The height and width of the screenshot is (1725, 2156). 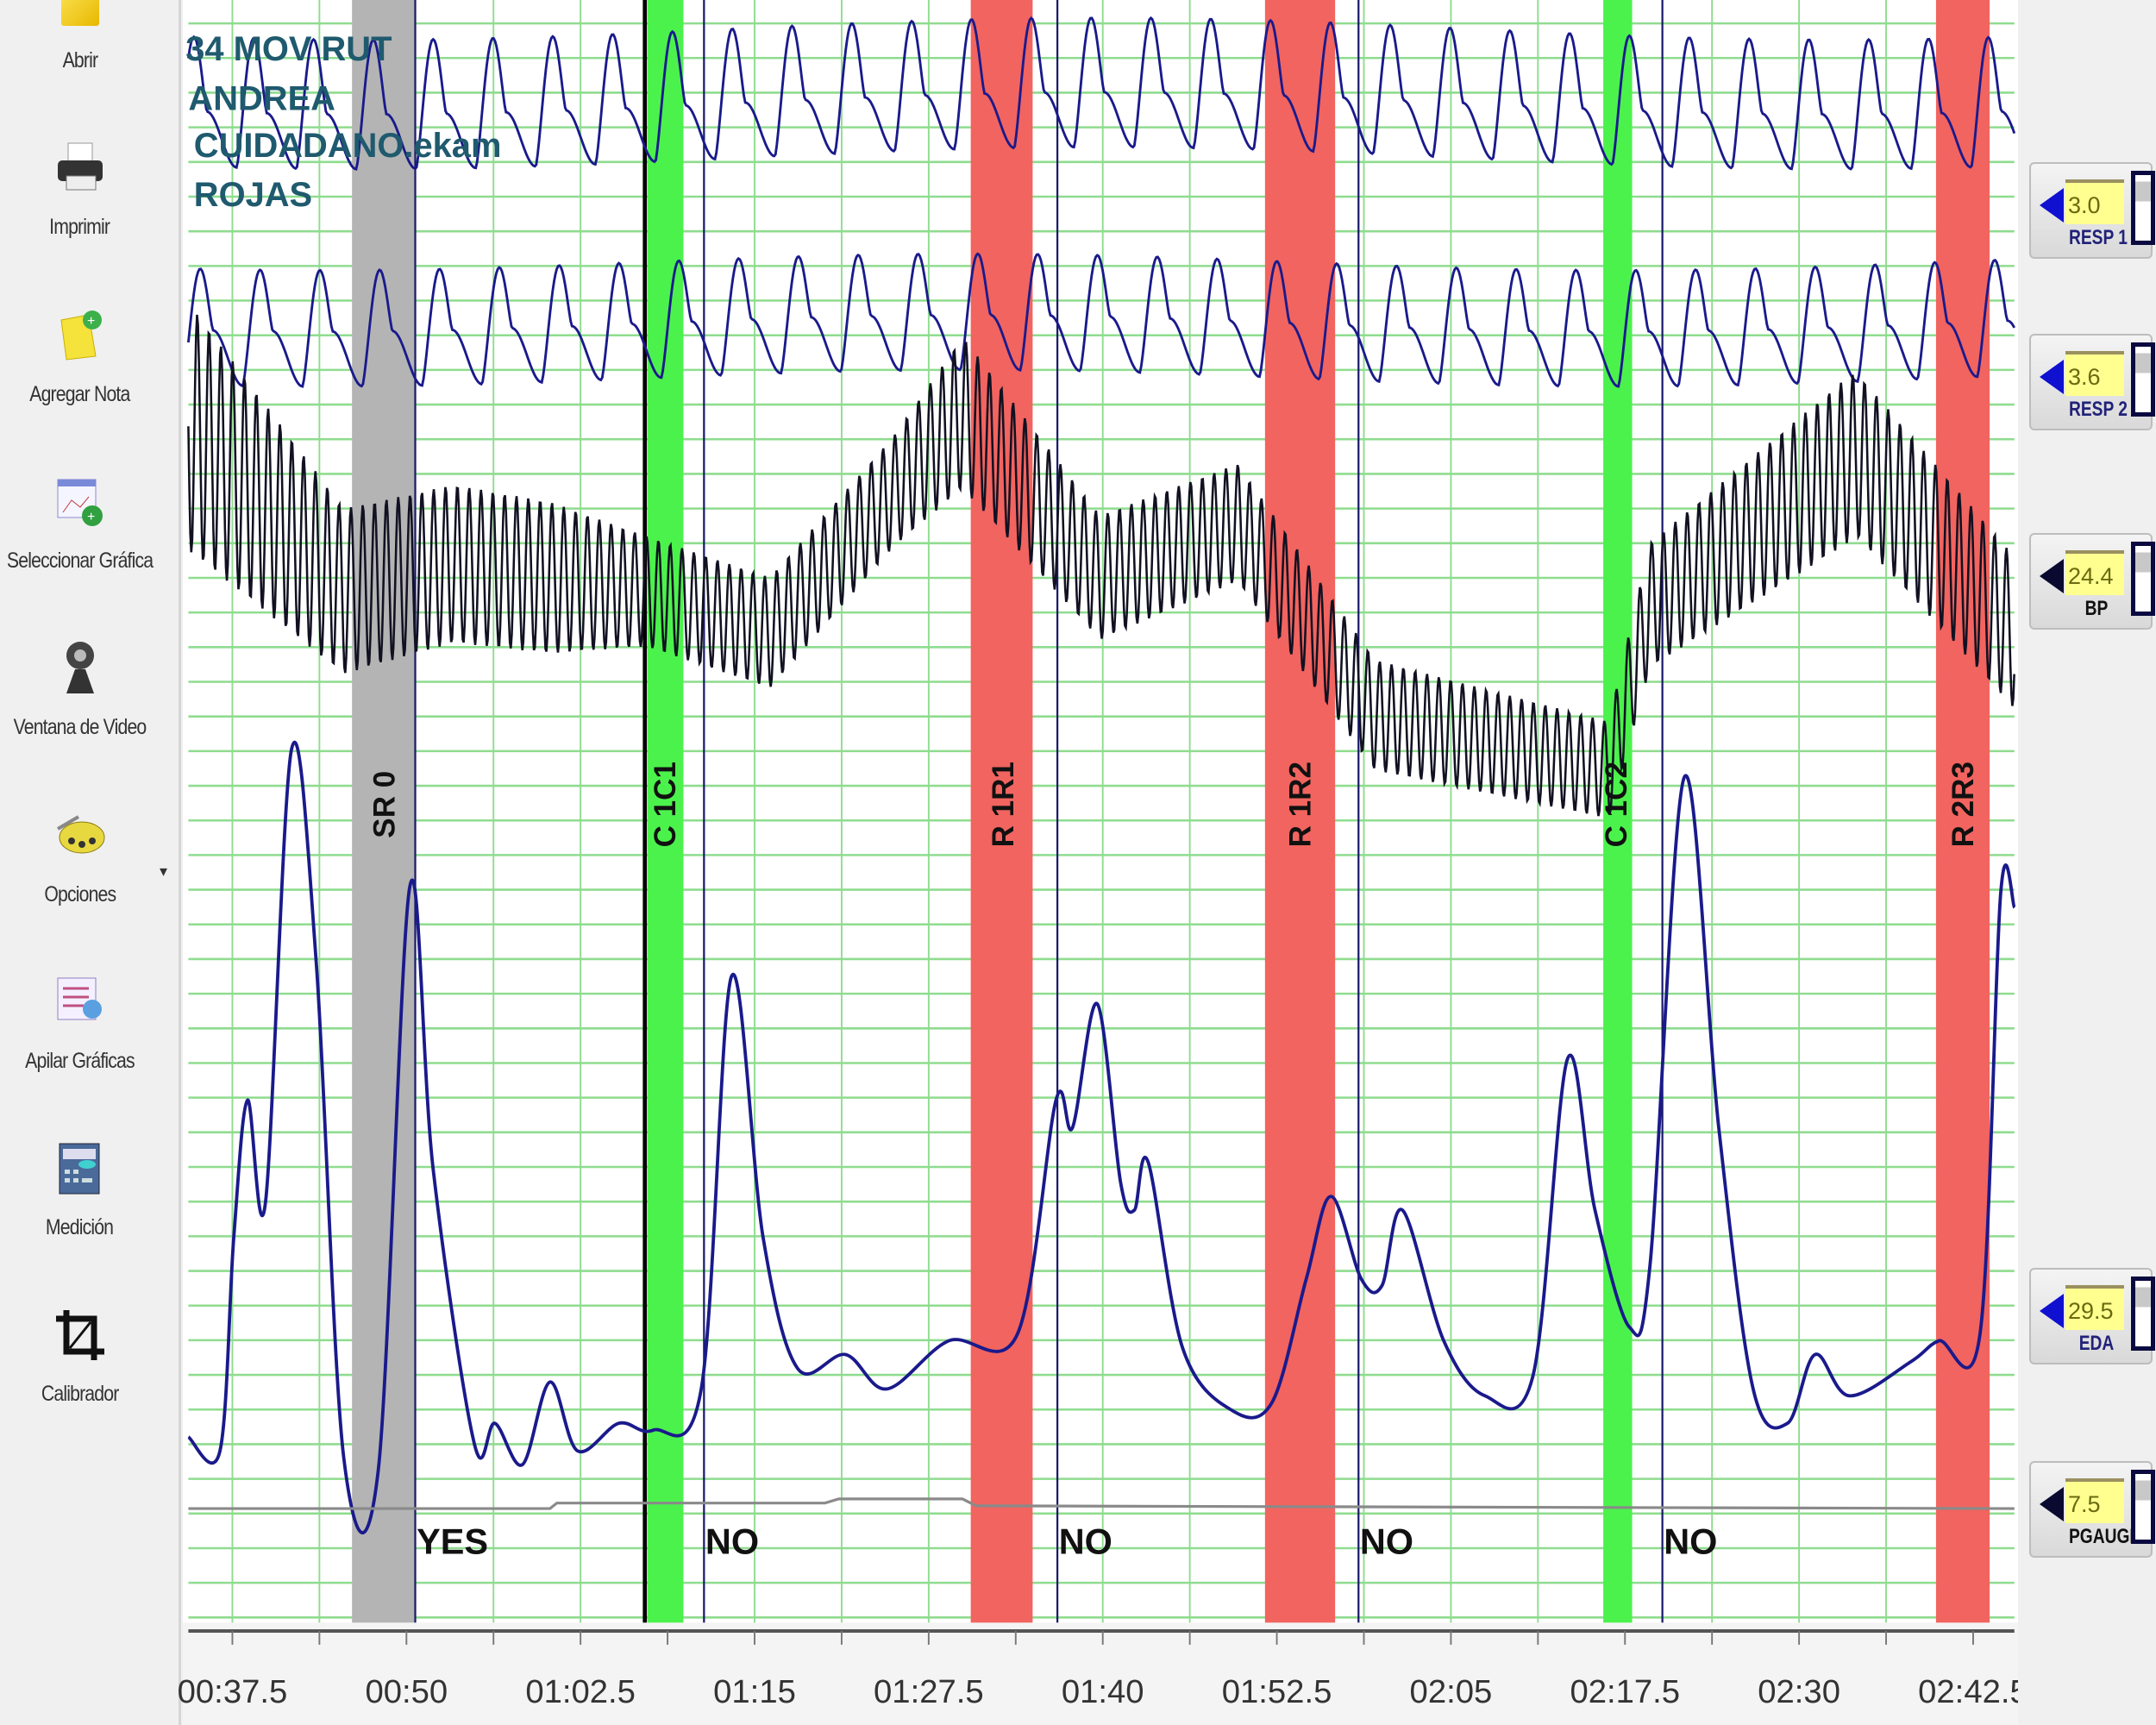 I want to click on measurement-icon, so click(x=80, y=1169).